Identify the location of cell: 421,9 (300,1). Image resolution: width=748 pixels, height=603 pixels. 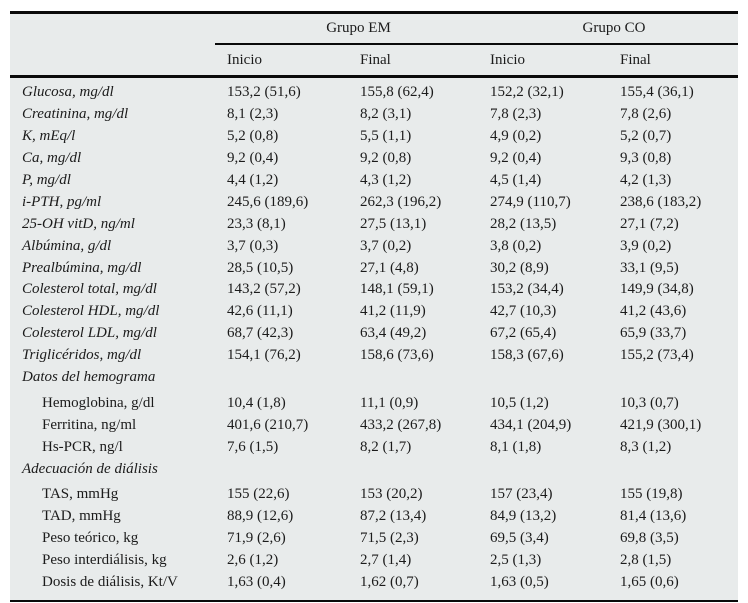
(661, 424).